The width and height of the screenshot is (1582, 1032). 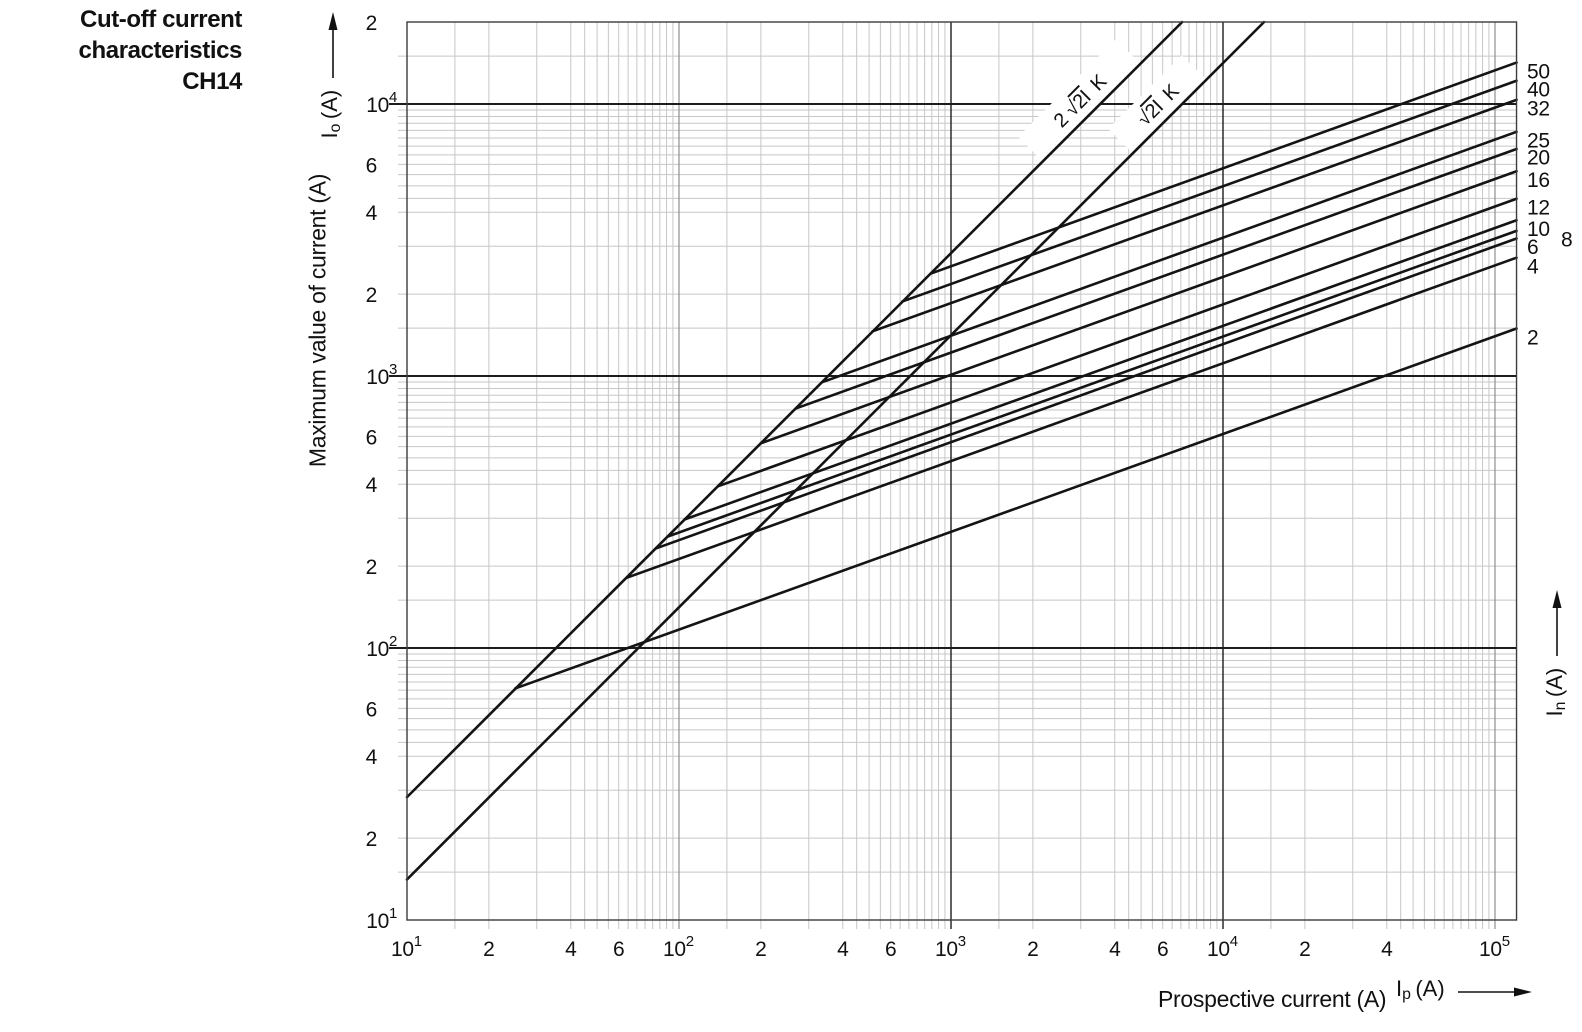 I want to click on series-label-25: 25, so click(x=1538, y=141).